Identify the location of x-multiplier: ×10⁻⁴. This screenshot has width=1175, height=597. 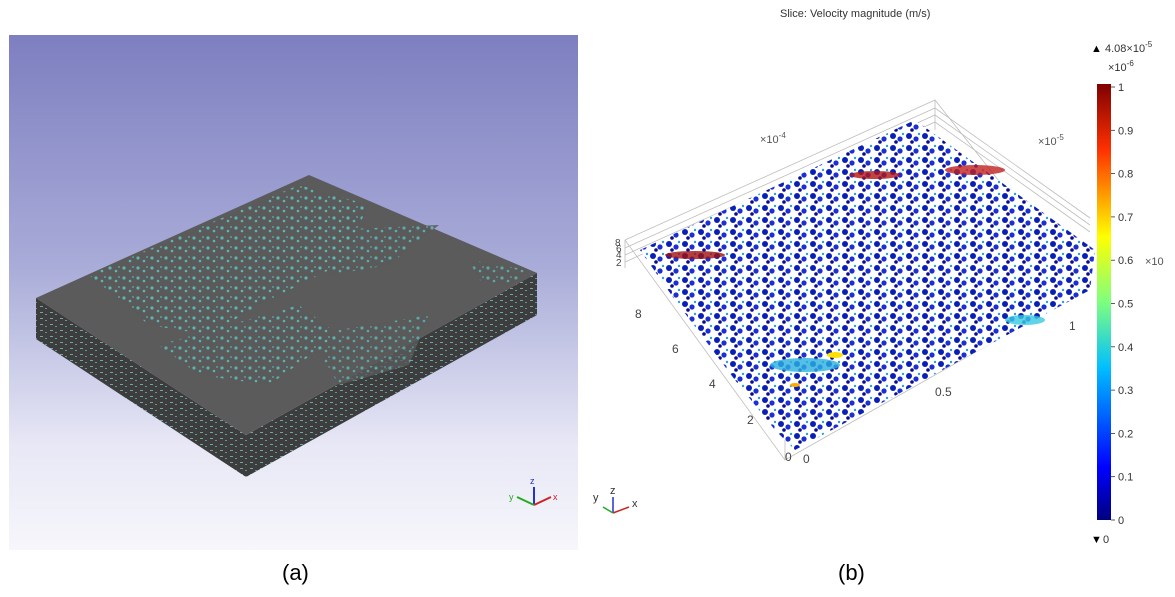
(773, 138).